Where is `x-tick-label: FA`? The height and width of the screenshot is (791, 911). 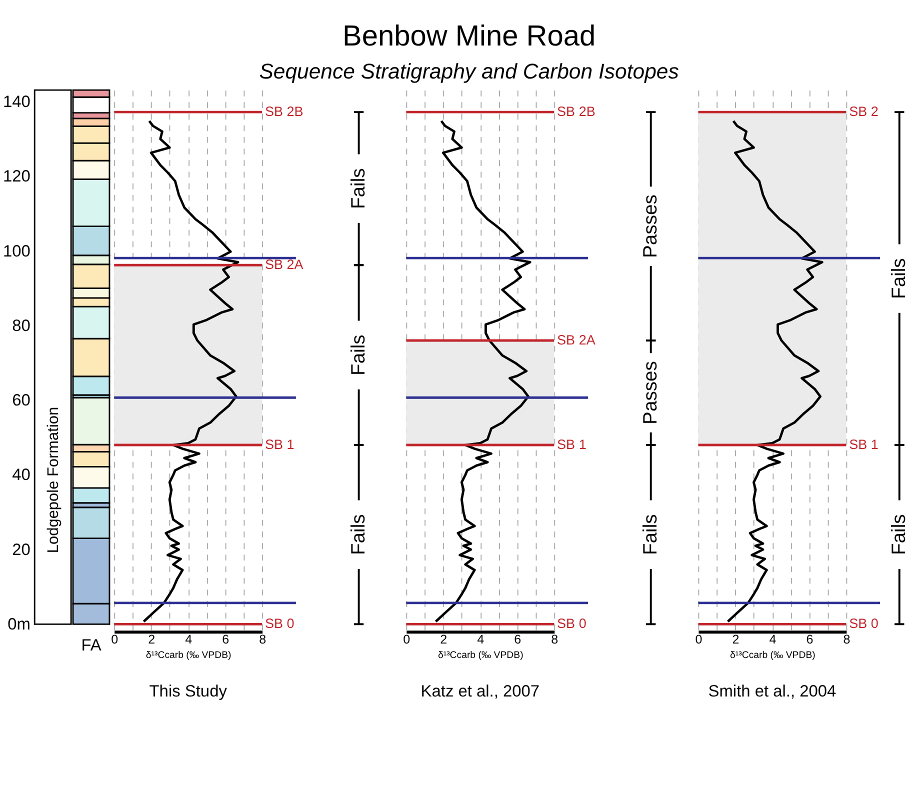 x-tick-label: FA is located at coordinates (91, 645).